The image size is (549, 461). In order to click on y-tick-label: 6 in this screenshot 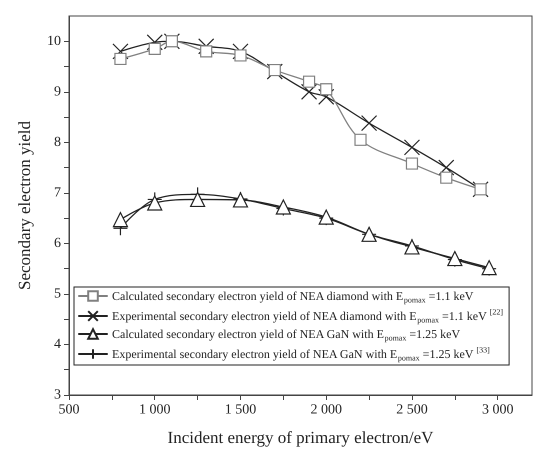, I will do `click(57, 243)`.